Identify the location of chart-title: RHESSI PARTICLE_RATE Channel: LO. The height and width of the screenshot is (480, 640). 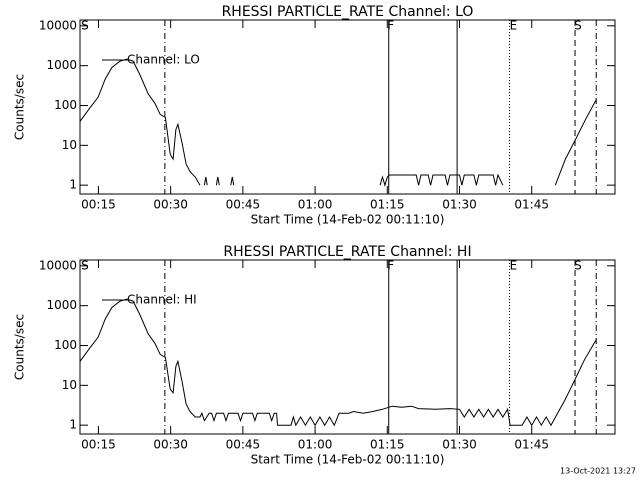
(348, 12).